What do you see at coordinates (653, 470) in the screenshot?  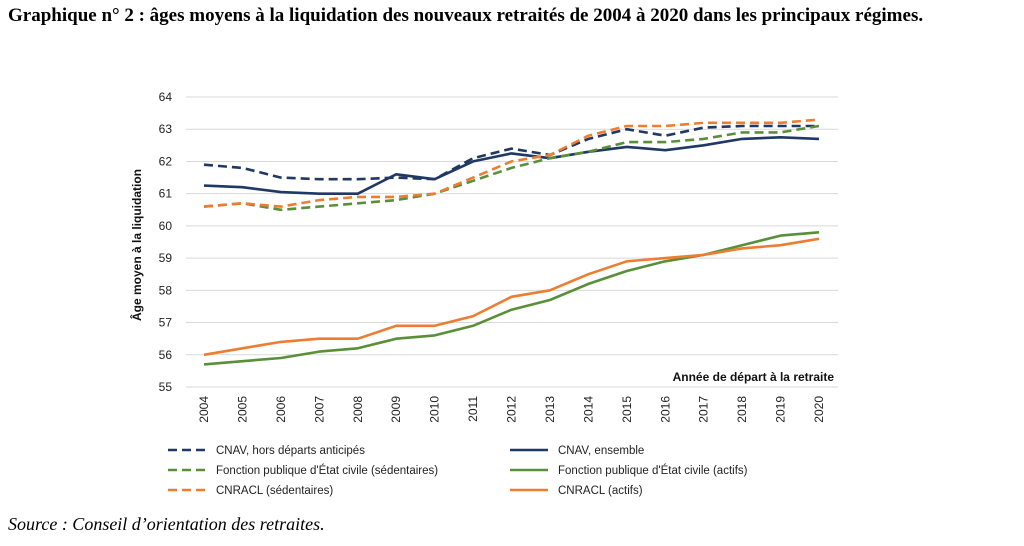 I see `legend-label: Fonction publique d'État civile (actifs)` at bounding box center [653, 470].